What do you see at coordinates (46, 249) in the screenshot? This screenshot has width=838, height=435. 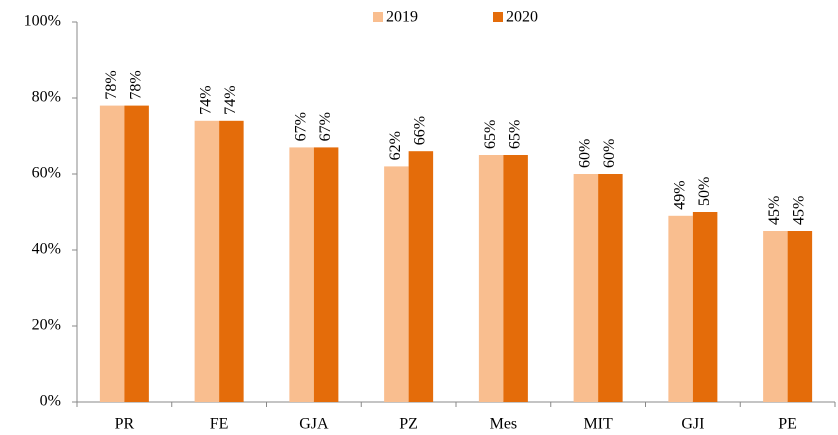 I see `y-tick-label: 40%` at bounding box center [46, 249].